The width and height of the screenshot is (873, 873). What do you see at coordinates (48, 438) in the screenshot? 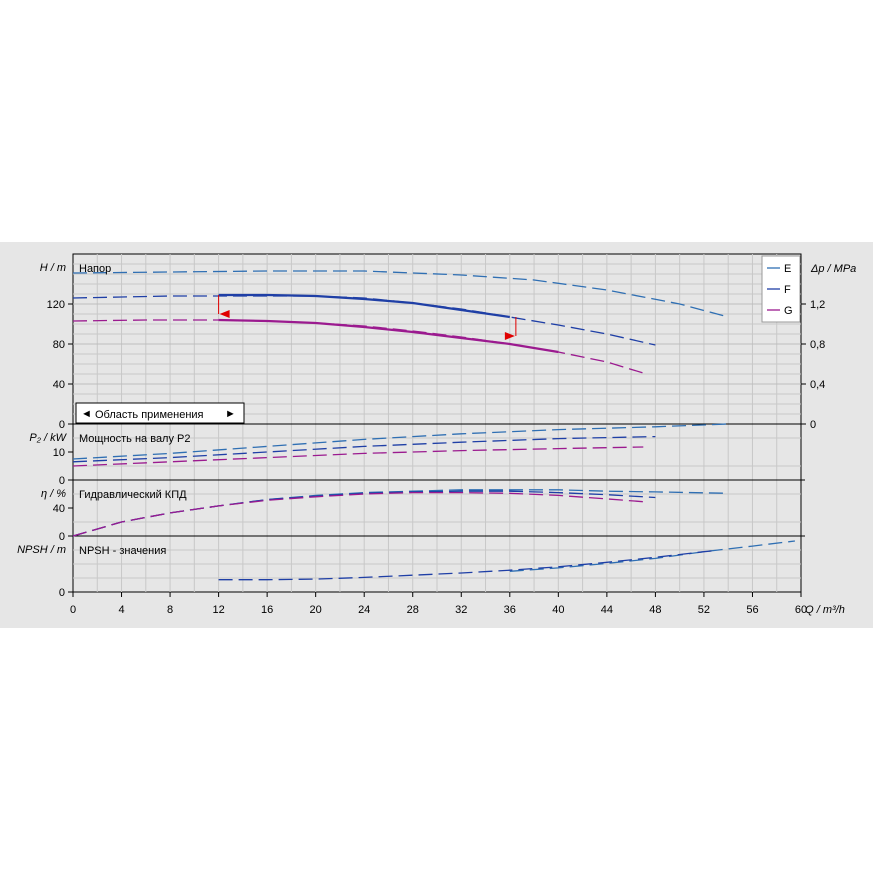
I see `y-axis-label: P₂ / kW` at bounding box center [48, 438].